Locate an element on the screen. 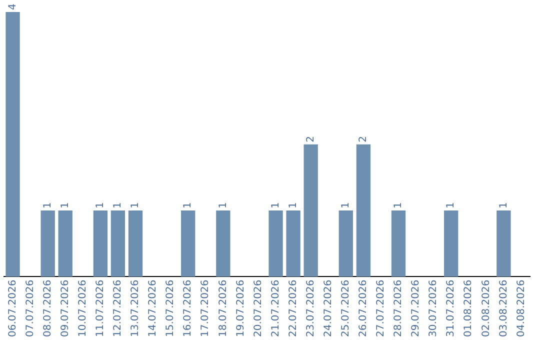  x-tick-label: 23.07.2026 is located at coordinates (310, 309).